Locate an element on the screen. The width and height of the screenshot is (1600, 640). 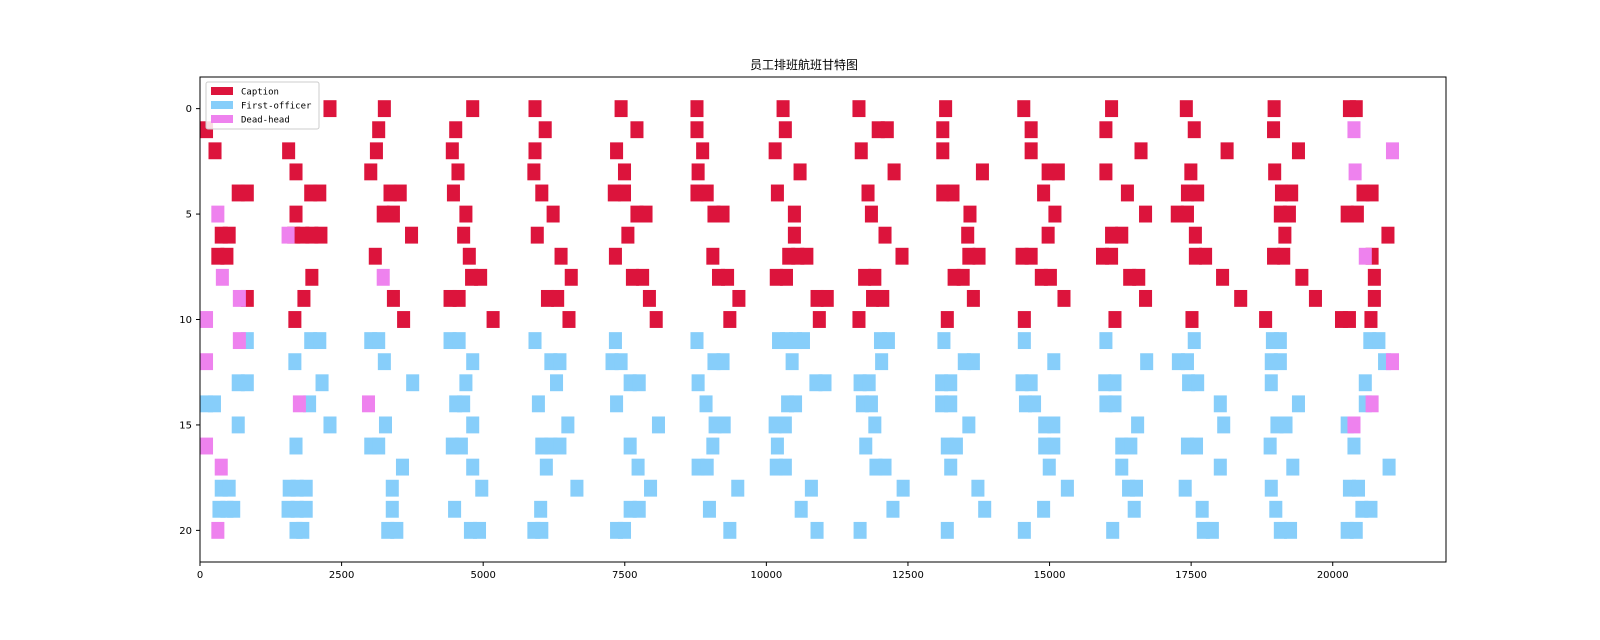
legend-label: First-officer is located at coordinates (276, 107).